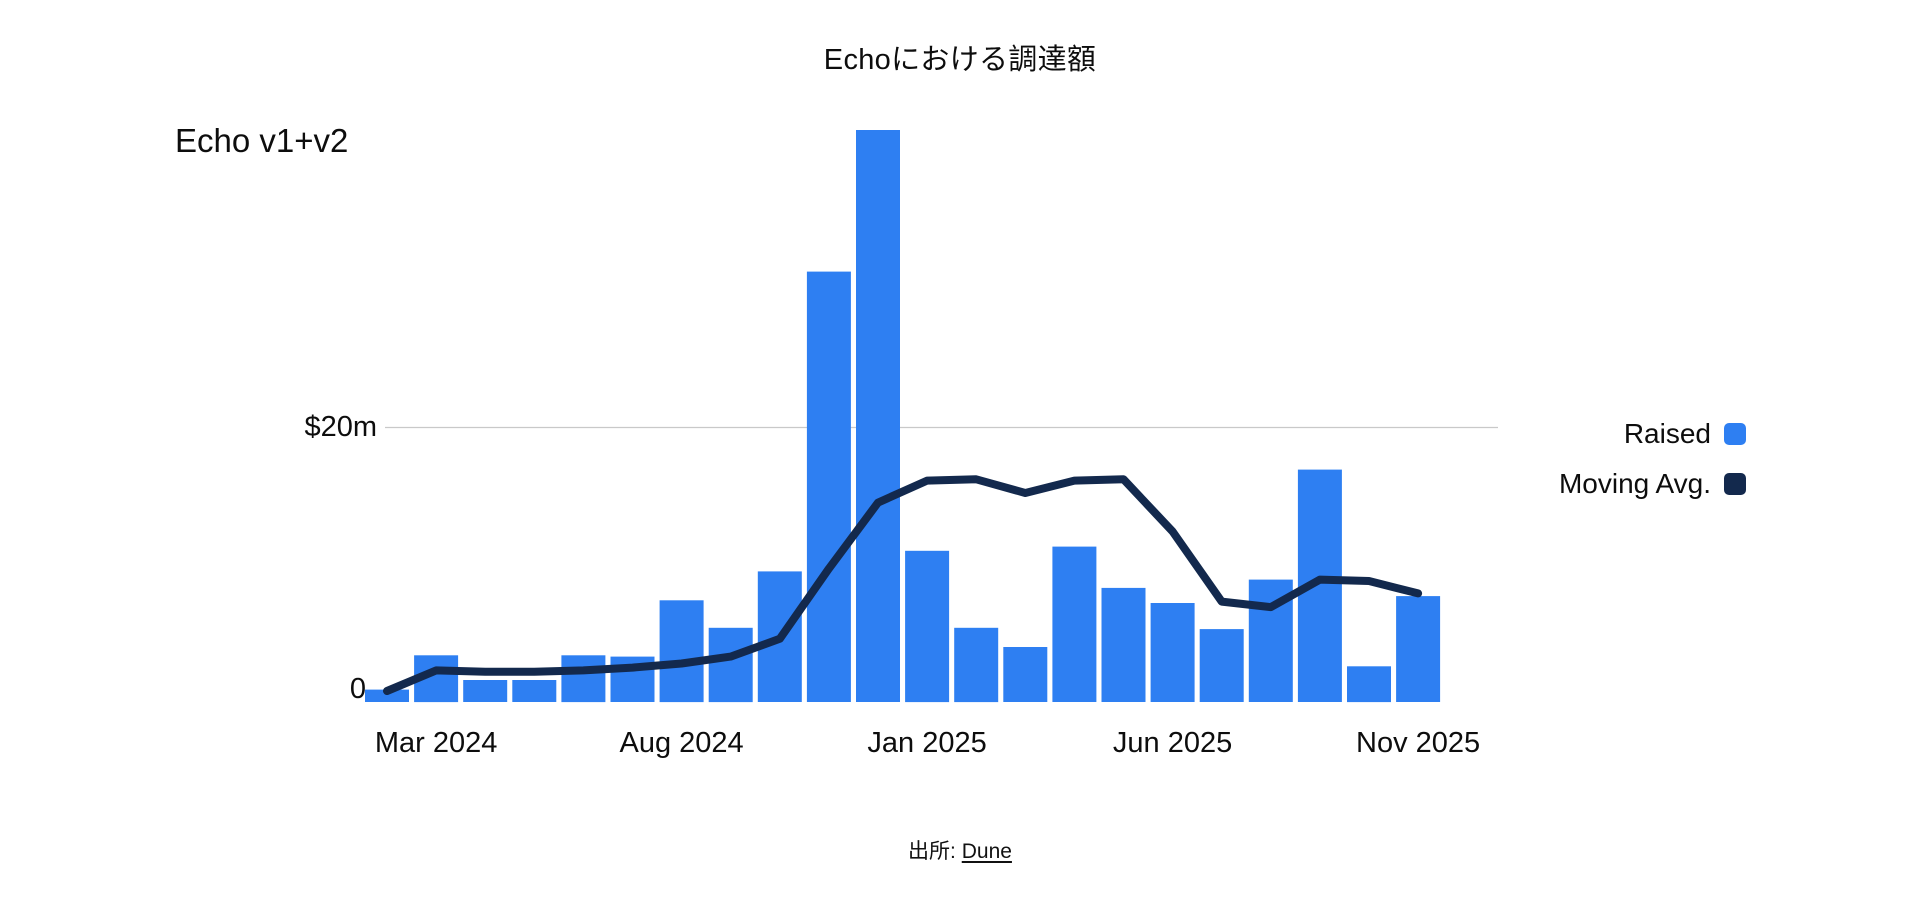 This screenshot has width=1920, height=905. I want to click on legend-item-moving-avg: Moving Avg., so click(1652, 484).